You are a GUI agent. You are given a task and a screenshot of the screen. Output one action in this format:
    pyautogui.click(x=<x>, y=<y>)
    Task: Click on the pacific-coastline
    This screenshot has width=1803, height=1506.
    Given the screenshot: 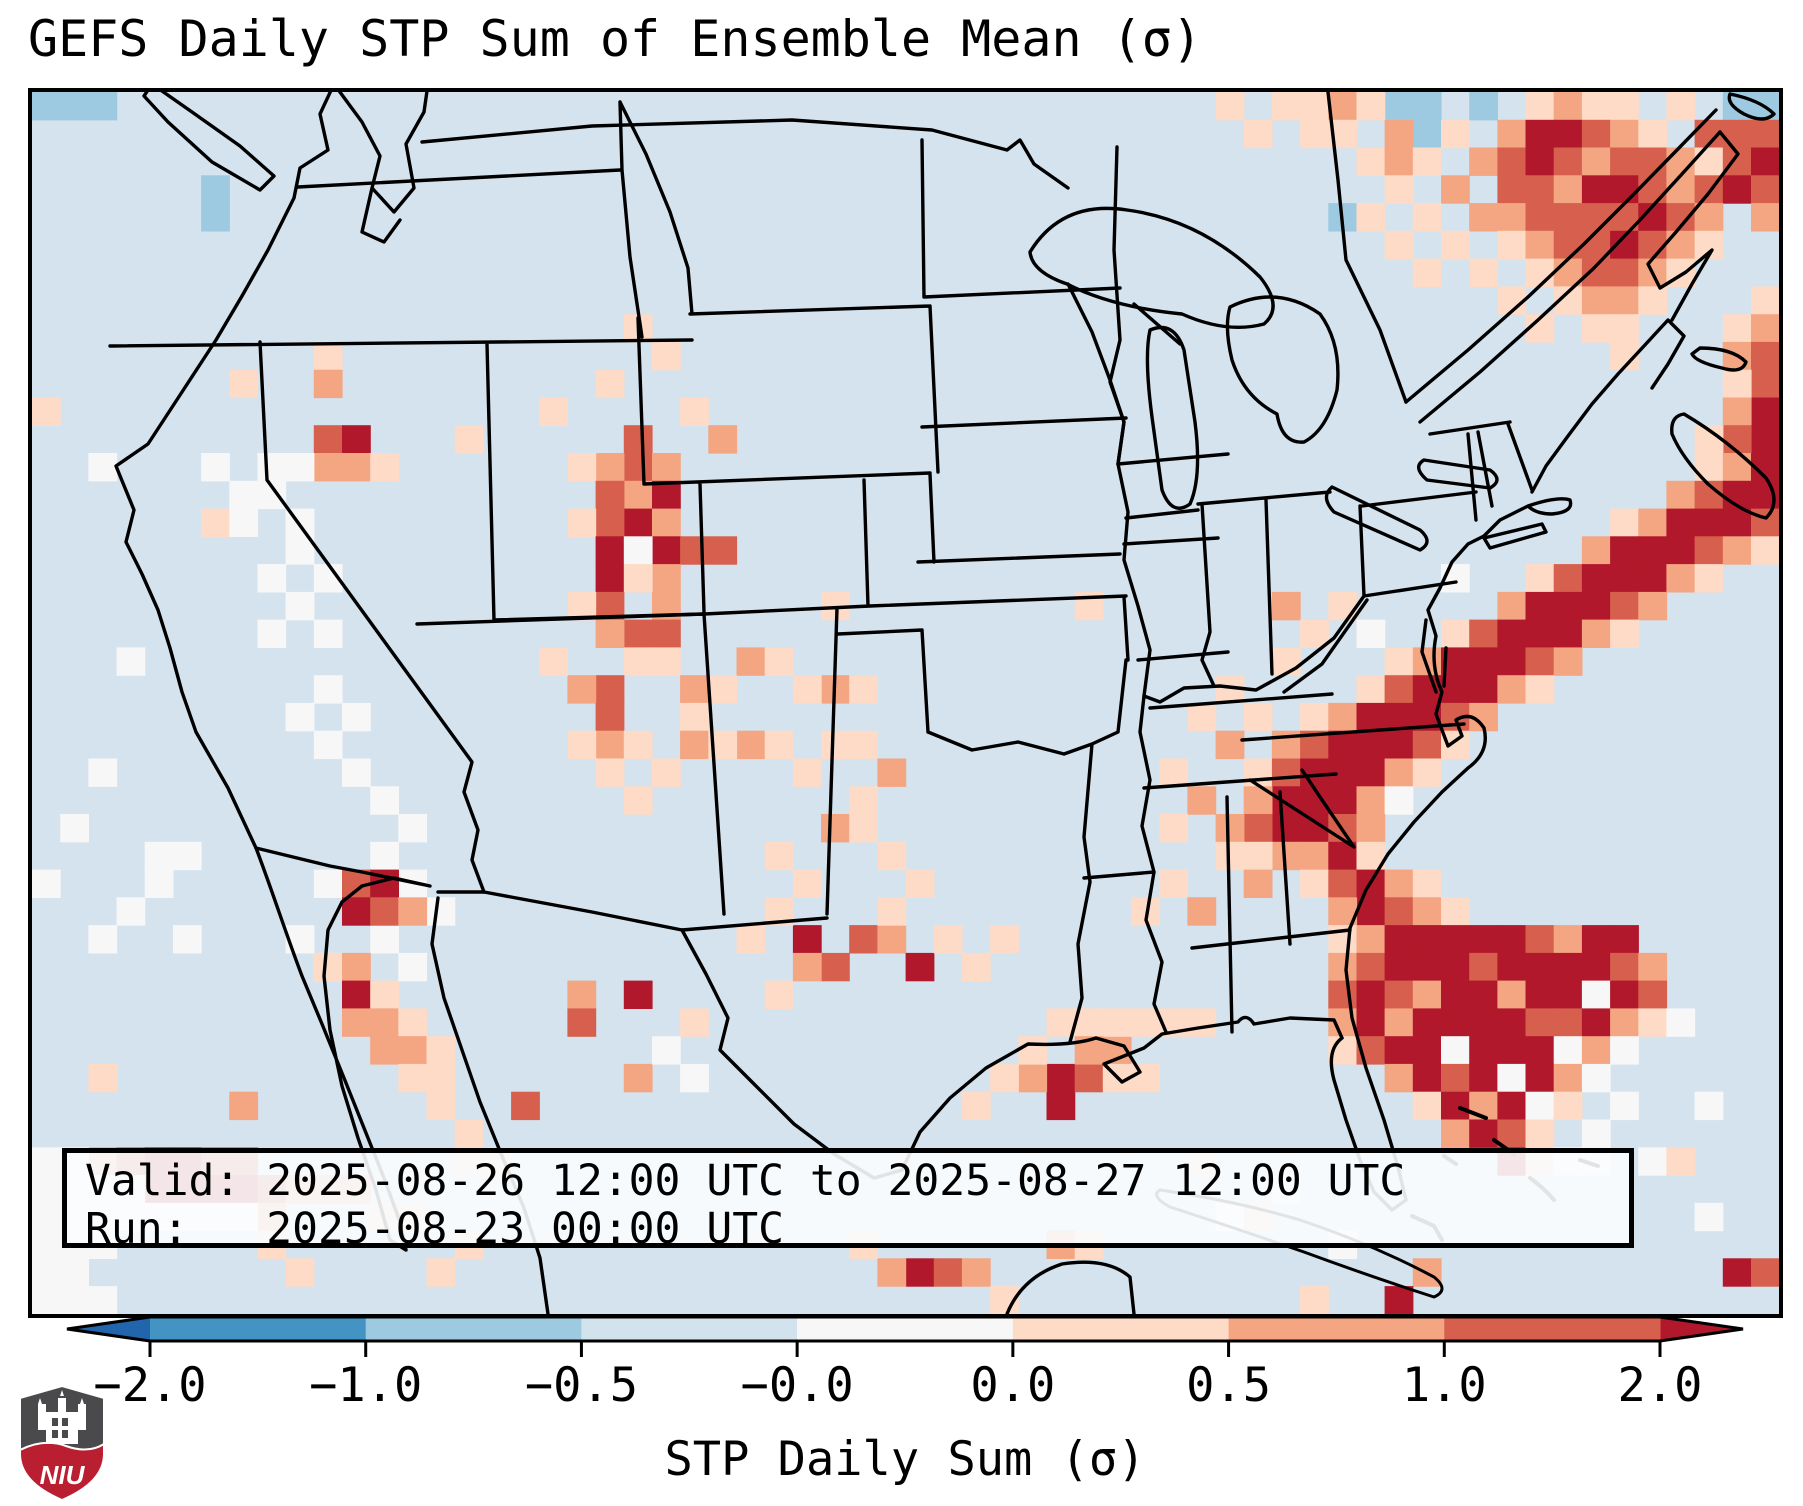 What is the action you would take?
    pyautogui.click(x=261, y=672)
    